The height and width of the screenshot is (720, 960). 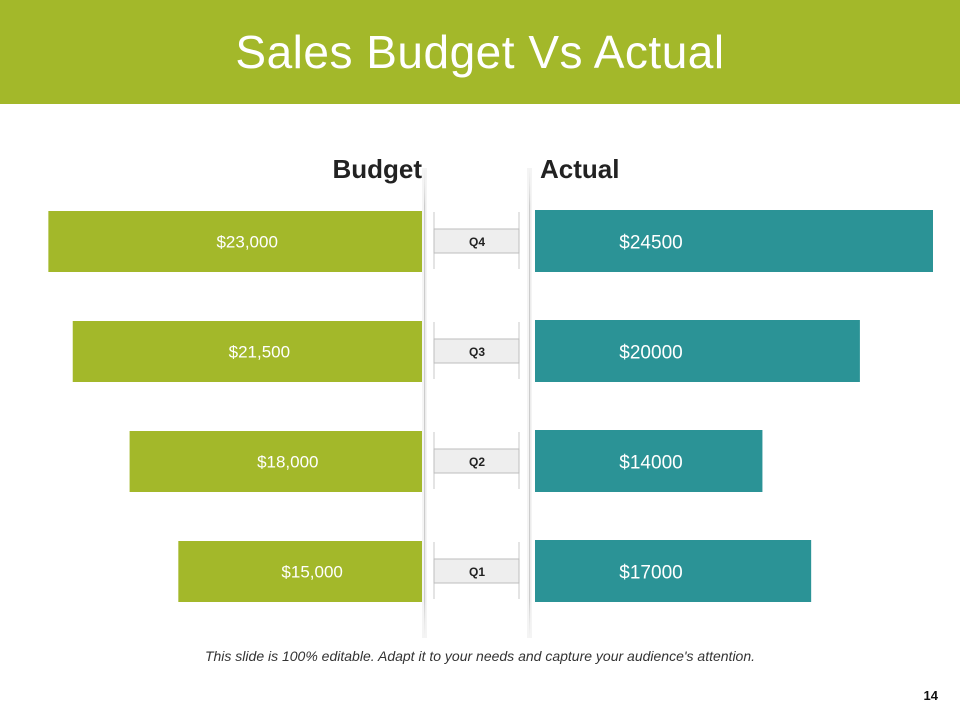 I want to click on budget-value-label: $18,000, so click(x=287, y=462).